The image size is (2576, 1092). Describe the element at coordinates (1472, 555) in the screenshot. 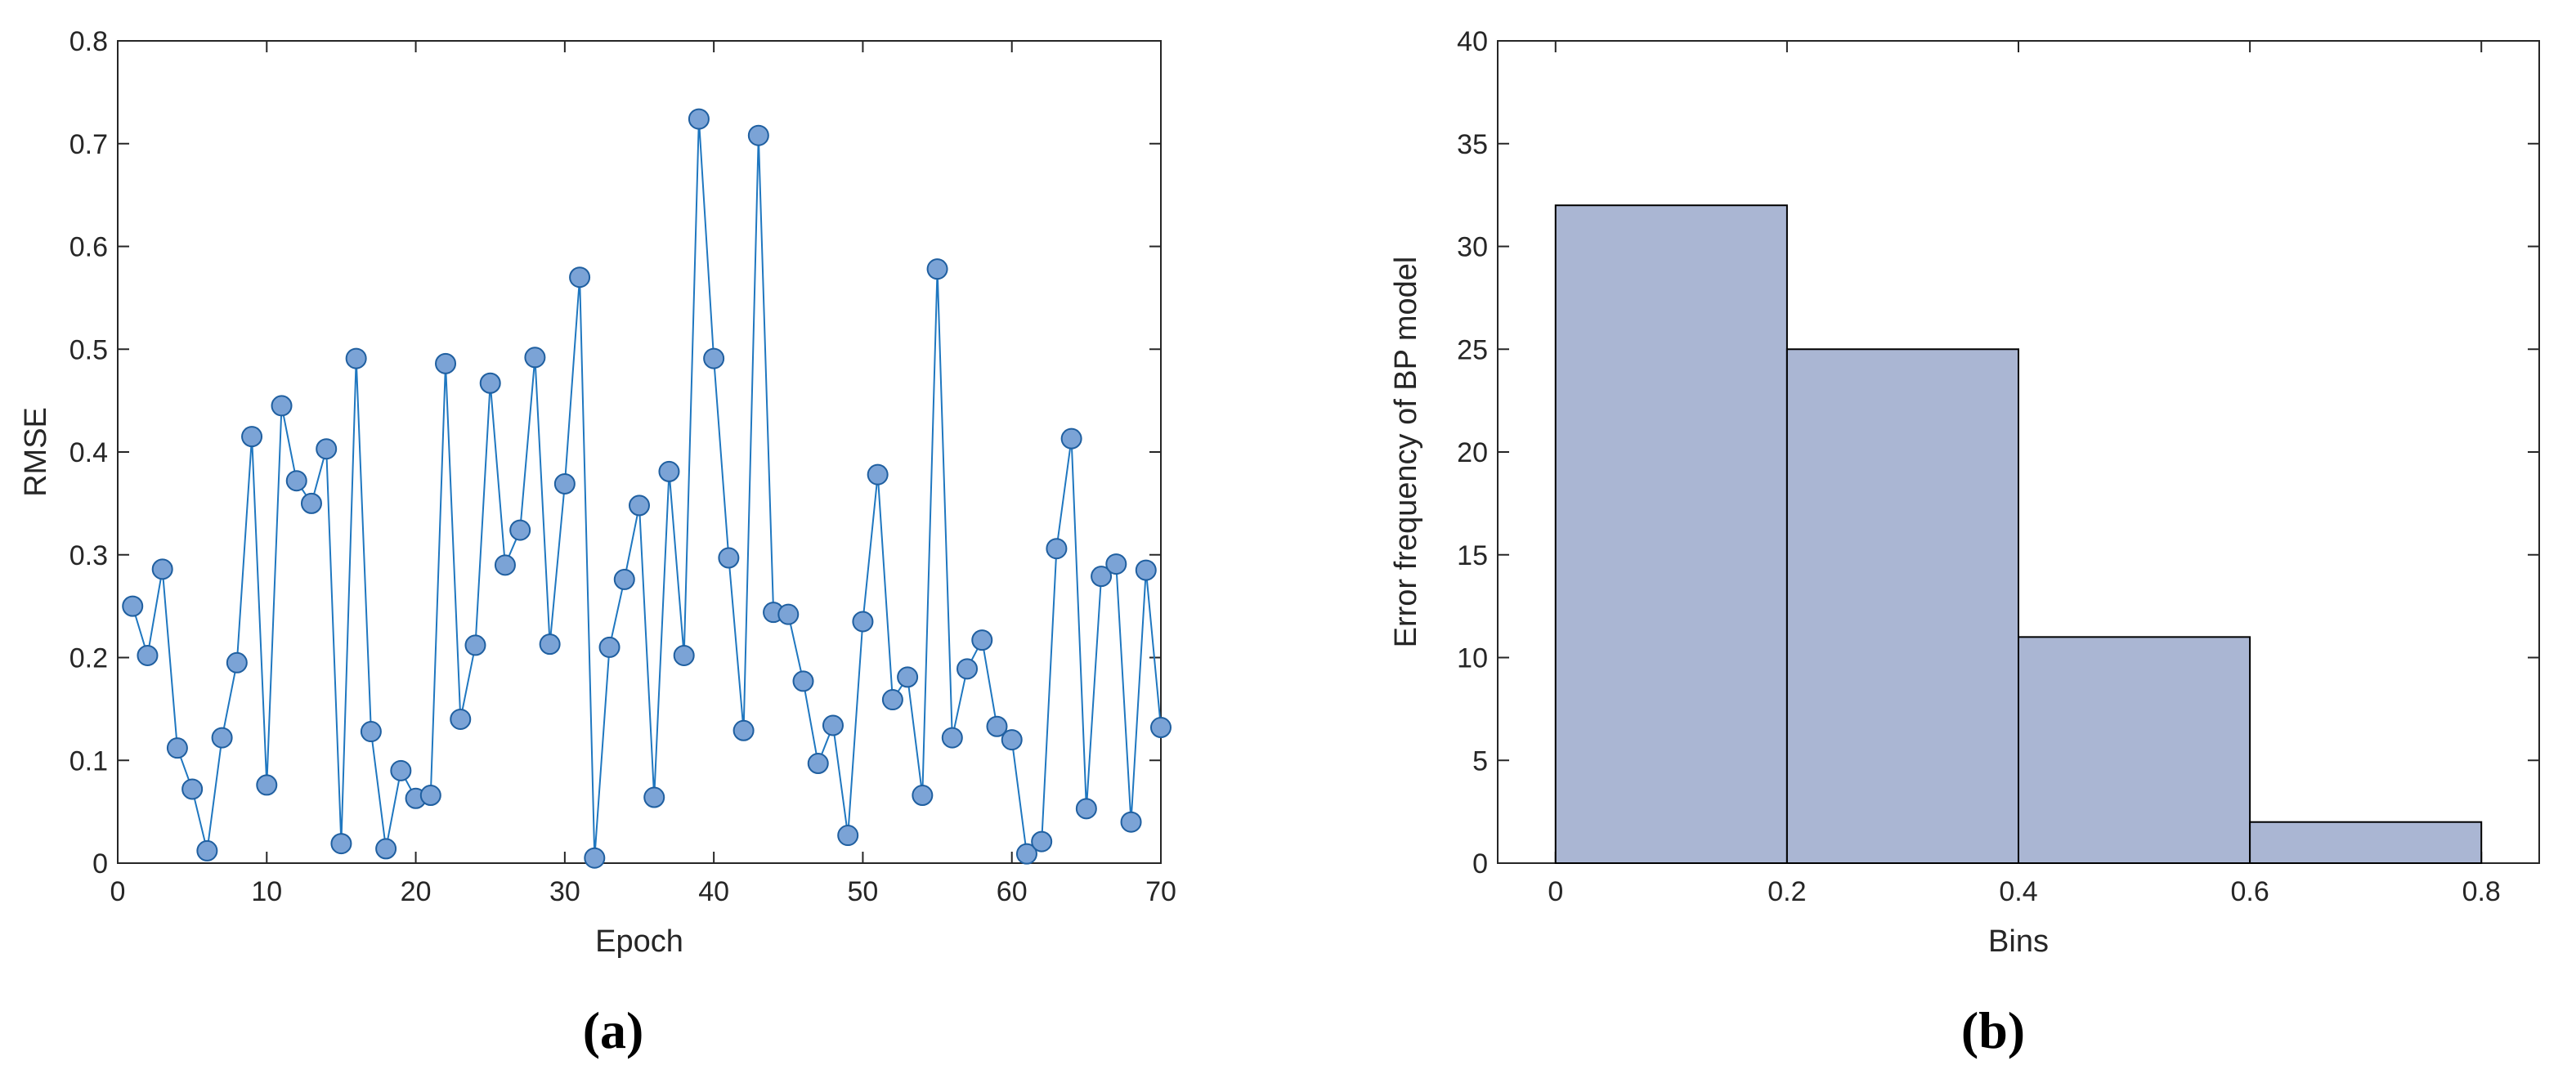

I see `chart-b-ytick-label: 15` at that location.